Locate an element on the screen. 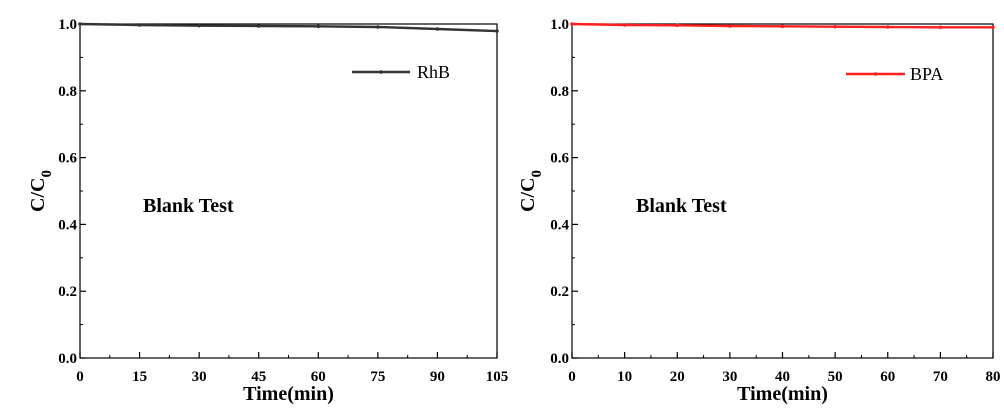 Image resolution: width=1004 pixels, height=417 pixels. x-tick-label: 20 is located at coordinates (677, 377).